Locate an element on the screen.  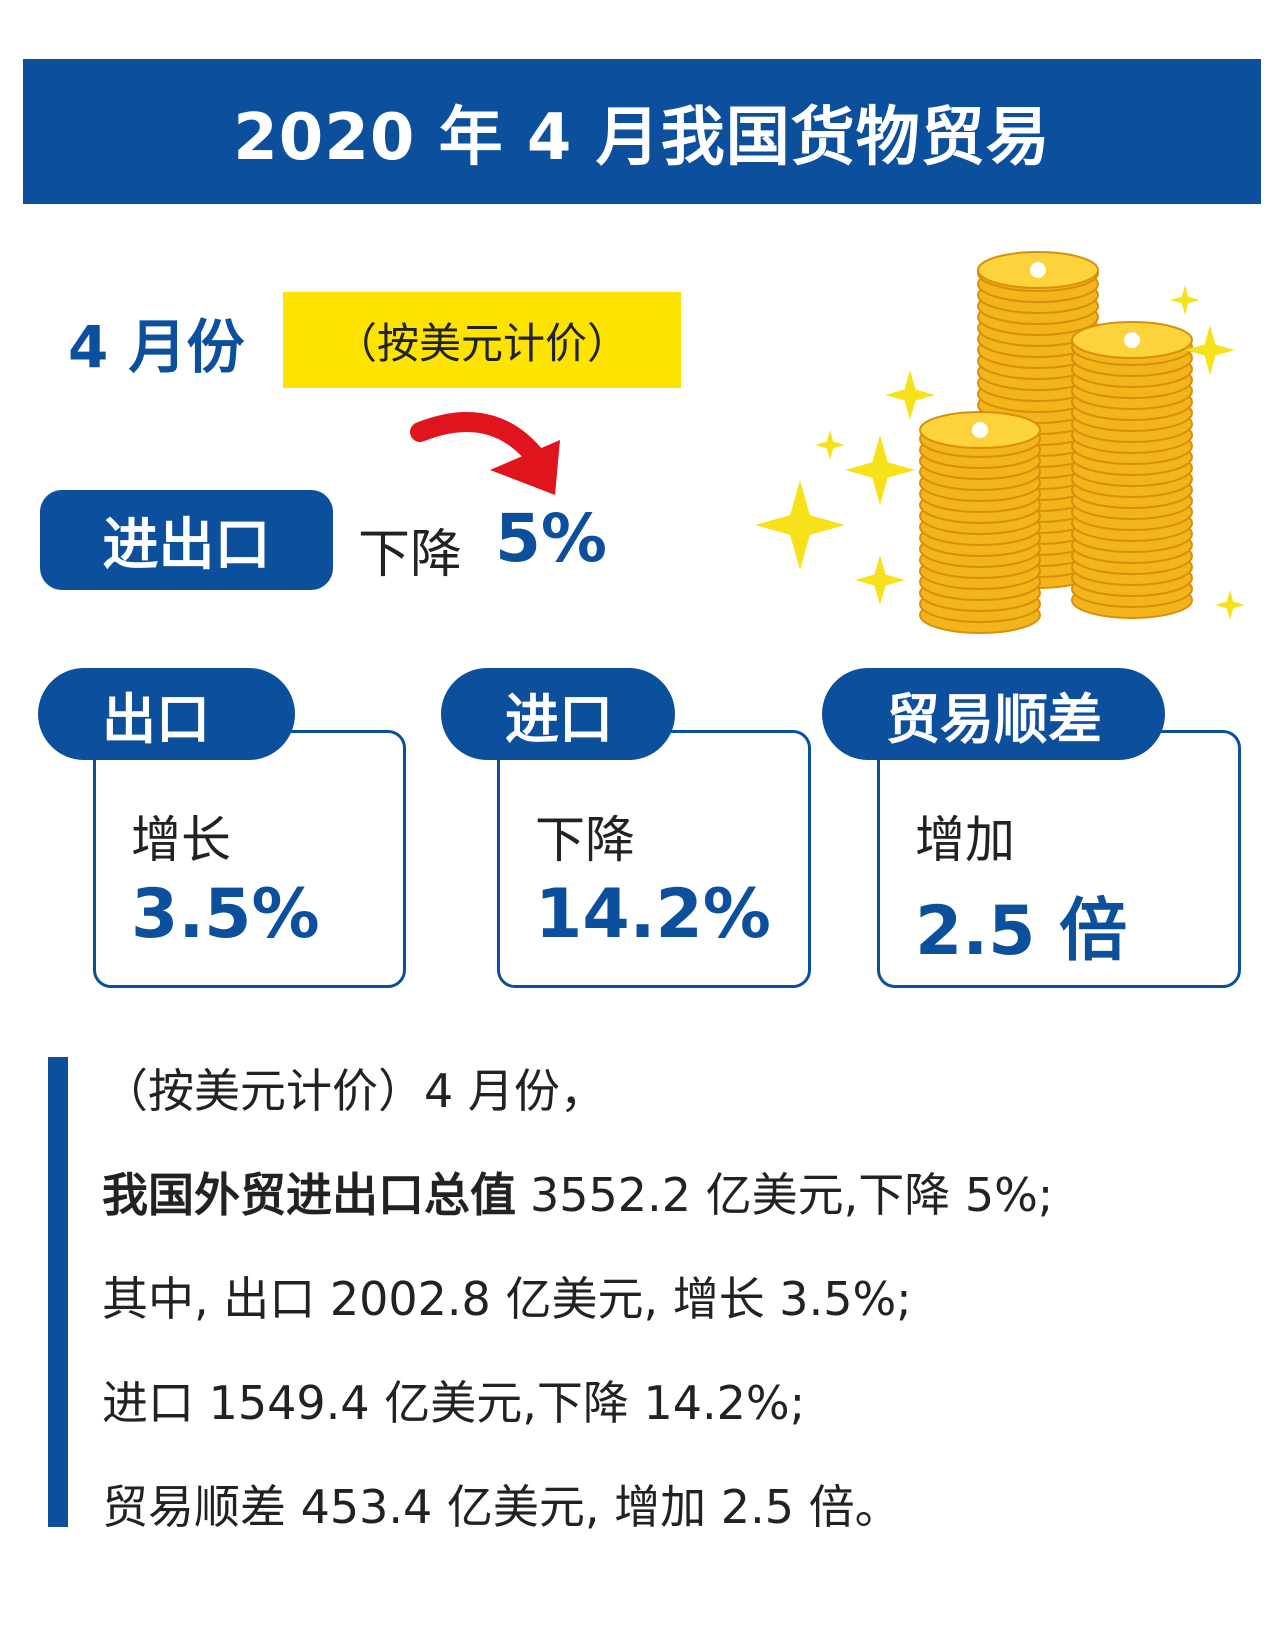
summary-line: 进口 1549.4 亿美元,下降 14.2%; is located at coordinates (453, 1400).